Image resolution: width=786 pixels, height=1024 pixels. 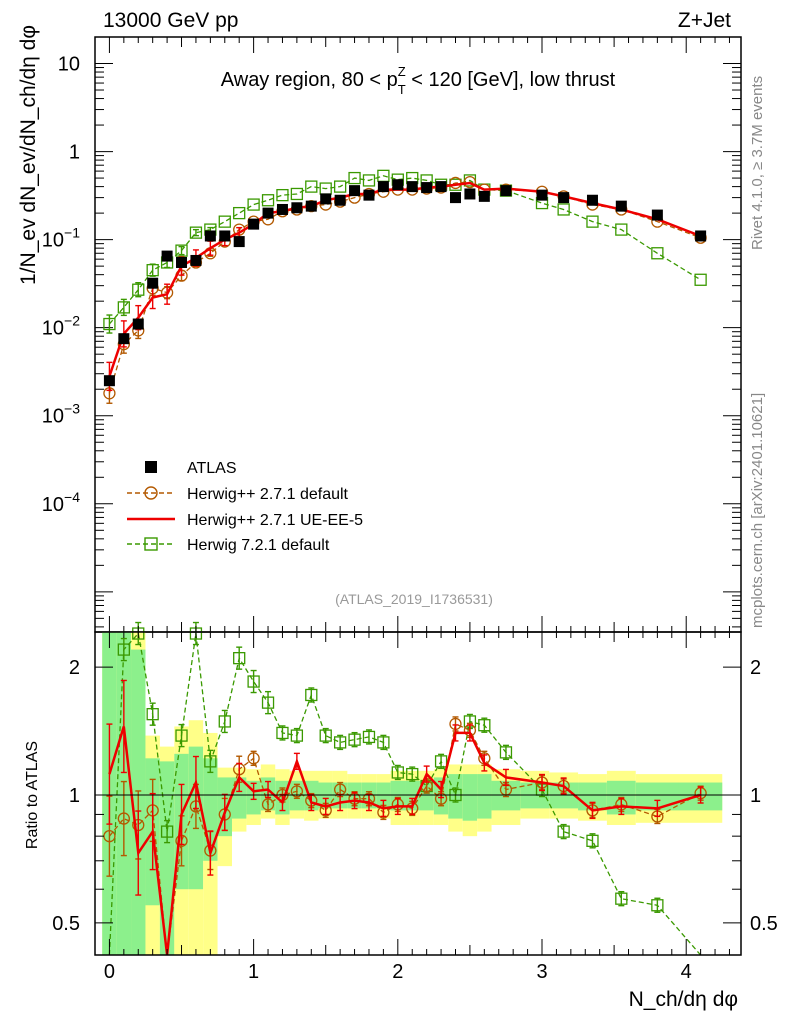 What do you see at coordinates (72, 233) in the screenshot?
I see `tick-exponent: −1` at bounding box center [72, 233].